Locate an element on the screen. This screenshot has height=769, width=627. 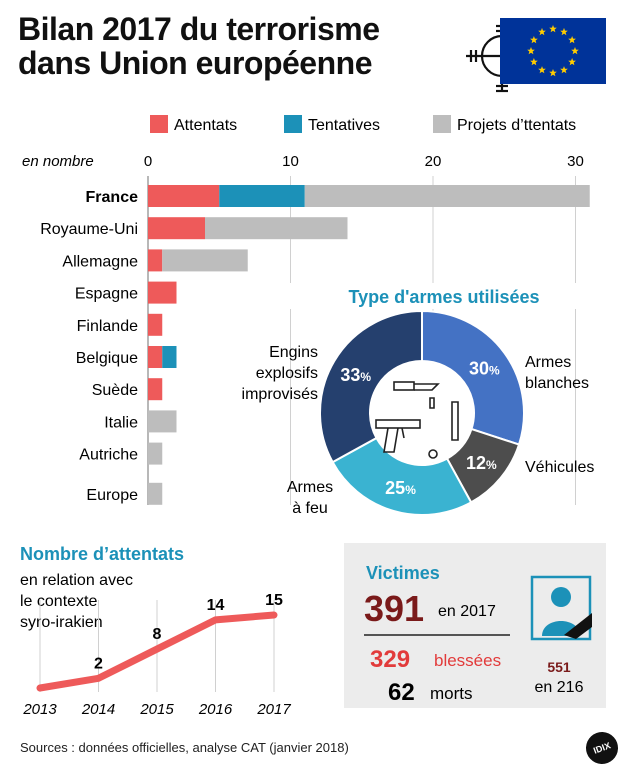
donut-label-explosifs-1: Engins is located at coordinates (293, 352).